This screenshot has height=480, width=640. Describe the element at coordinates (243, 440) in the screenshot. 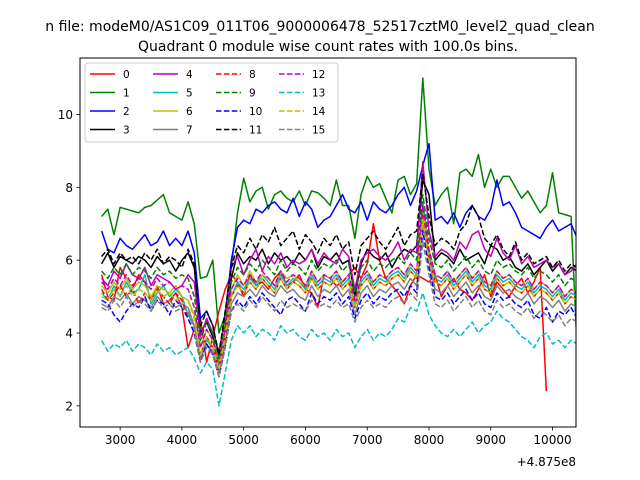

I see `x-tick-label: 5000` at that location.